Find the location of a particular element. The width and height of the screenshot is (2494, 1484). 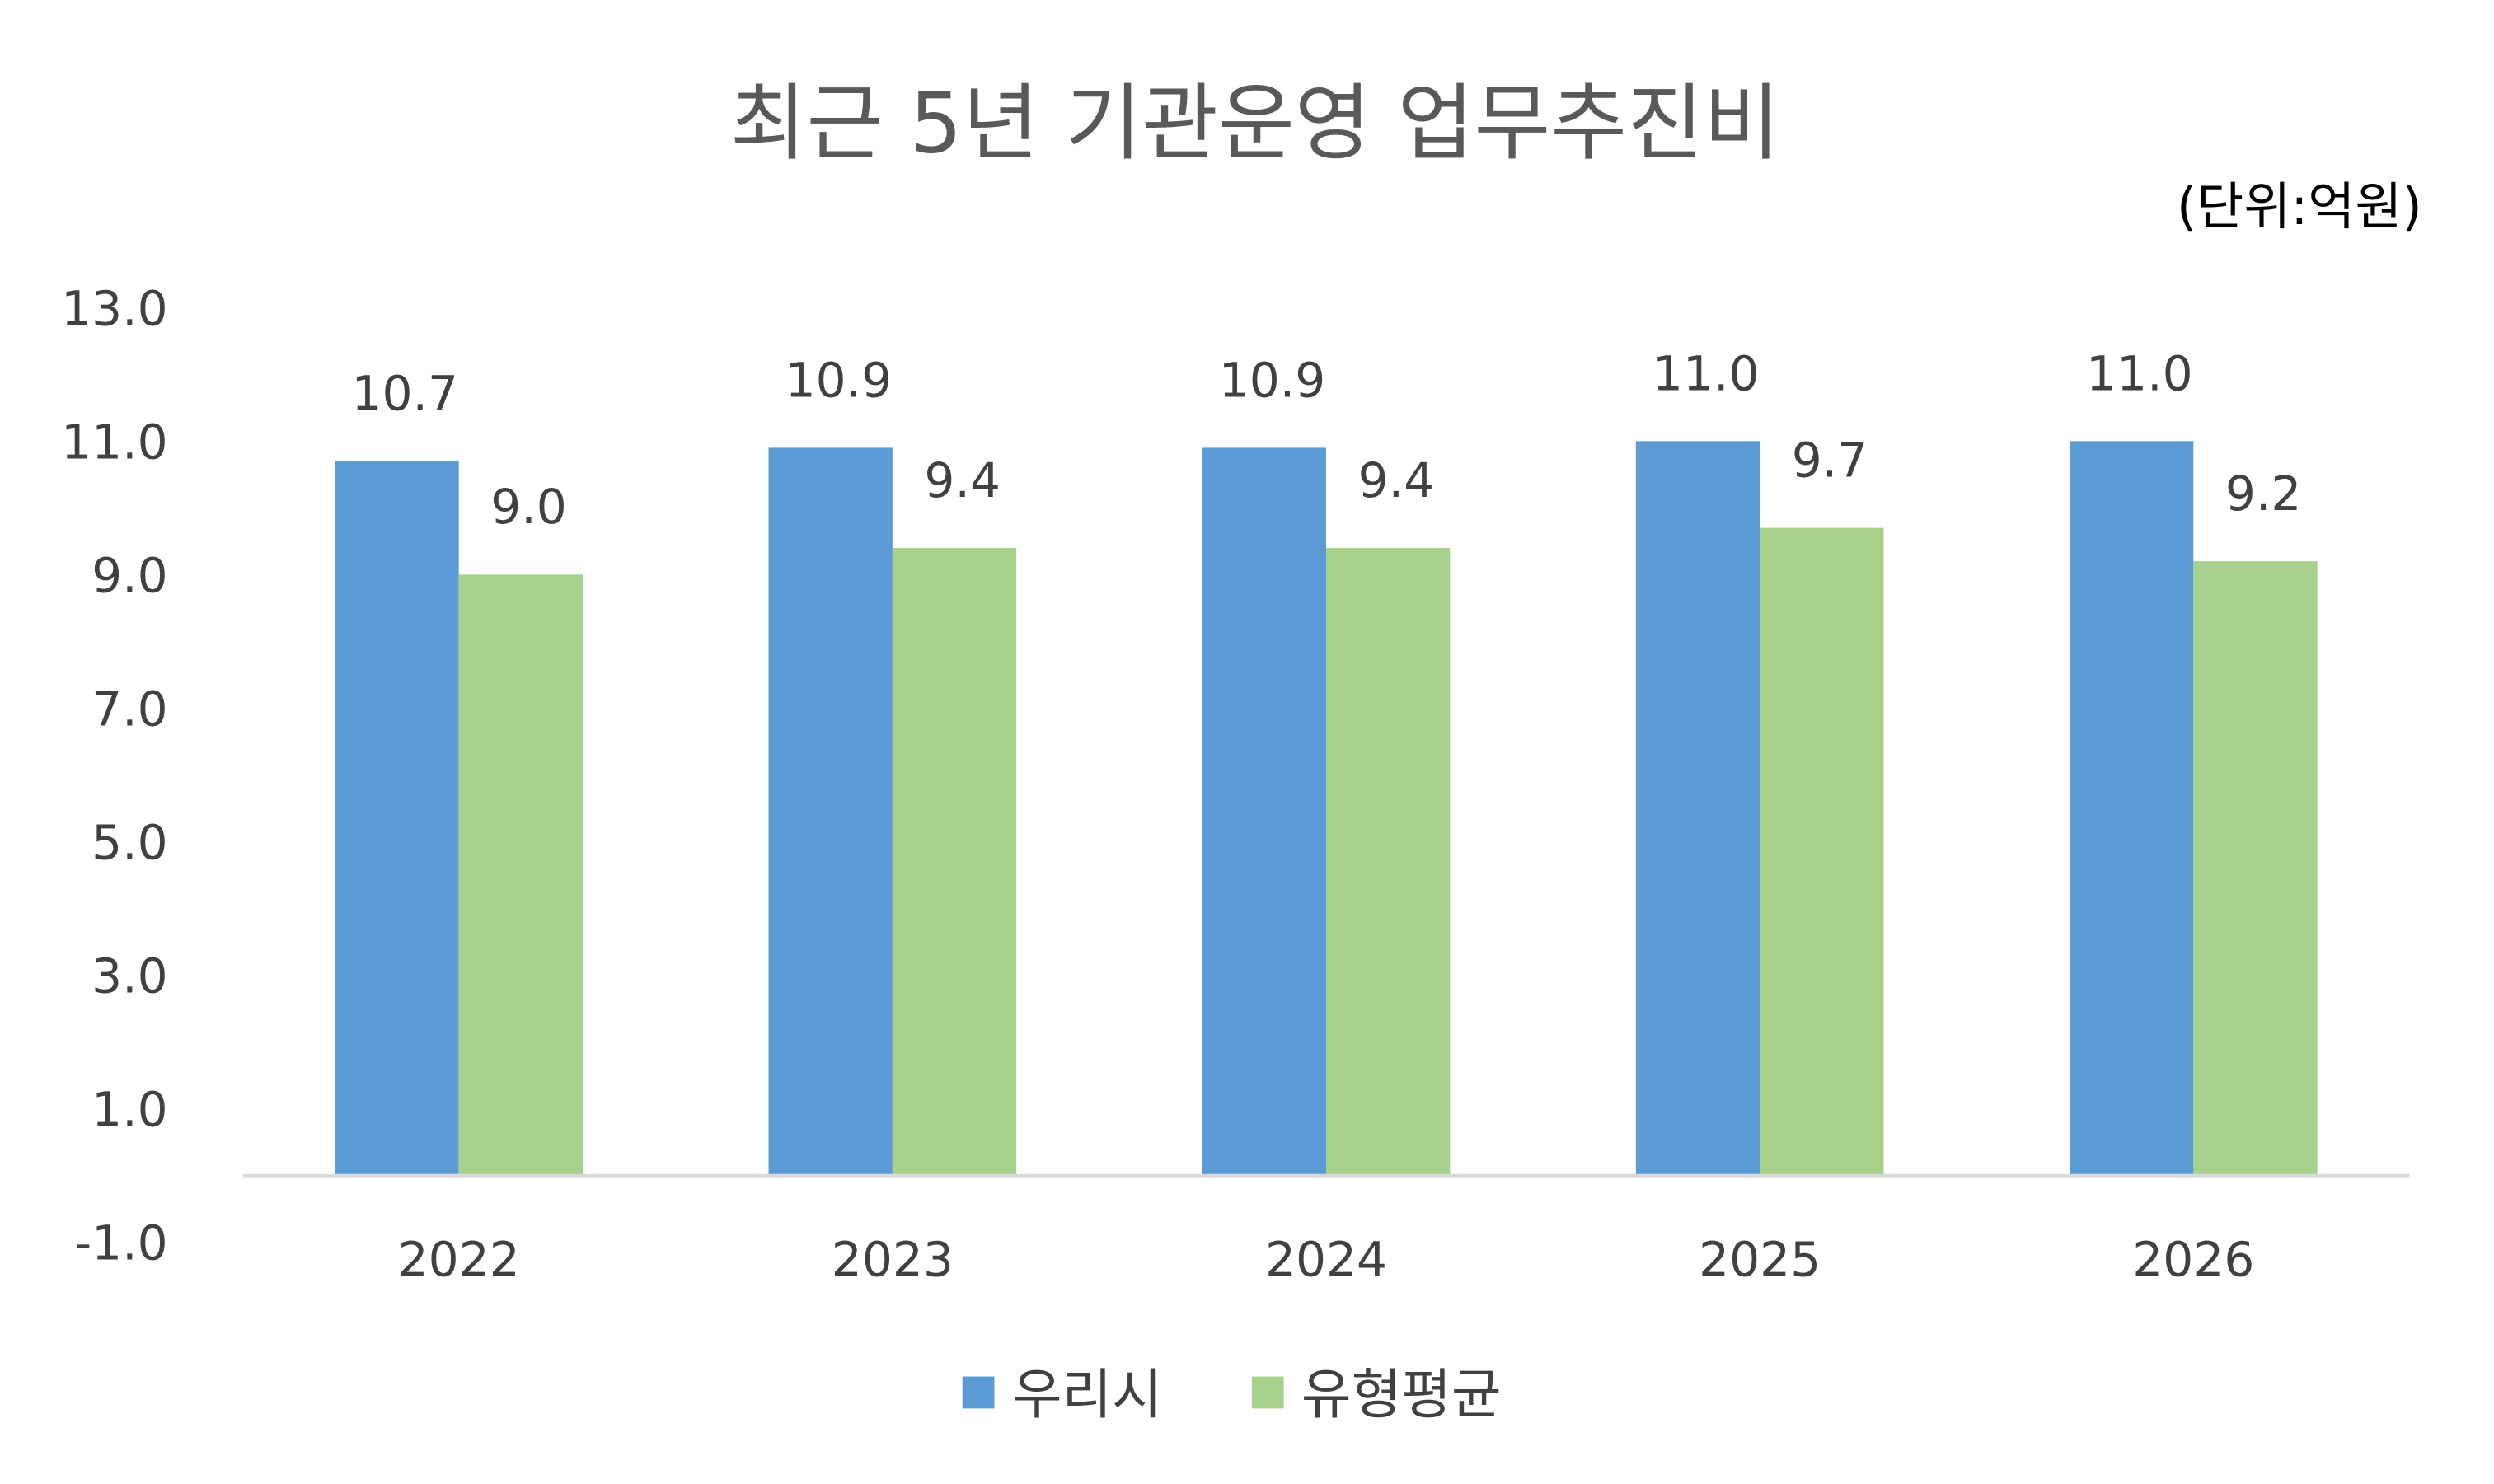

y-tick-label: 11.0 is located at coordinates (114, 442).